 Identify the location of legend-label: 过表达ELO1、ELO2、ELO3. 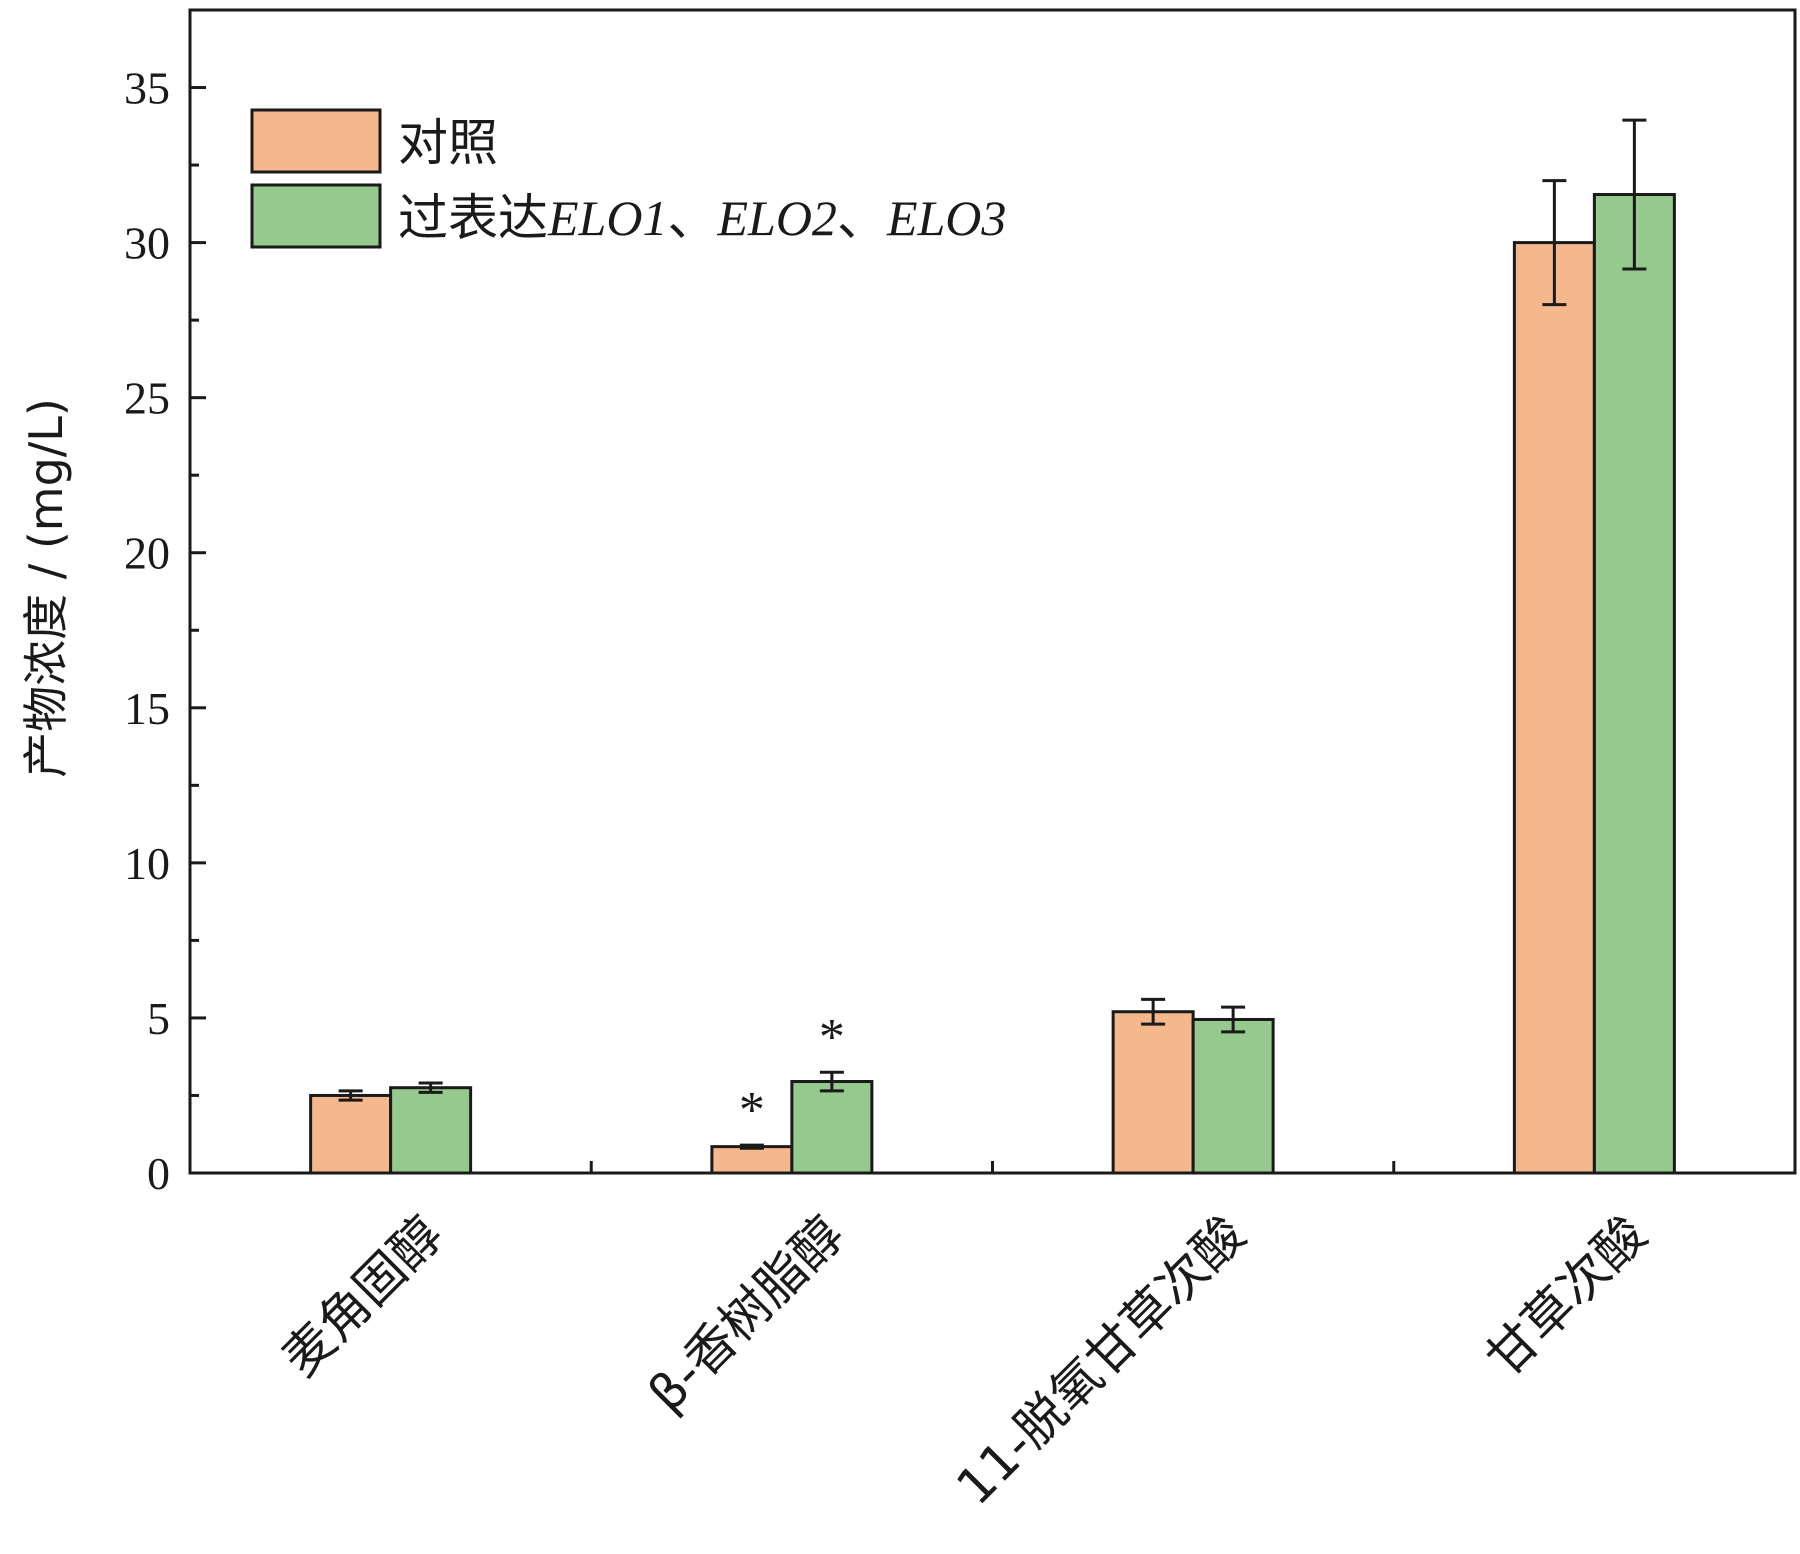
(702, 218).